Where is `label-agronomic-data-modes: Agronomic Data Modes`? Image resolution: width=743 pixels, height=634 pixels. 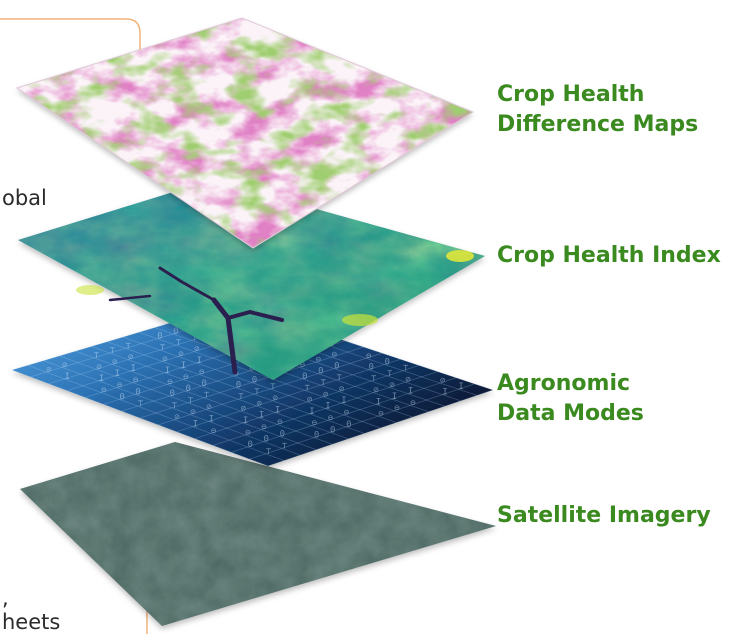 label-agronomic-data-modes: Agronomic Data Modes is located at coordinates (570, 398).